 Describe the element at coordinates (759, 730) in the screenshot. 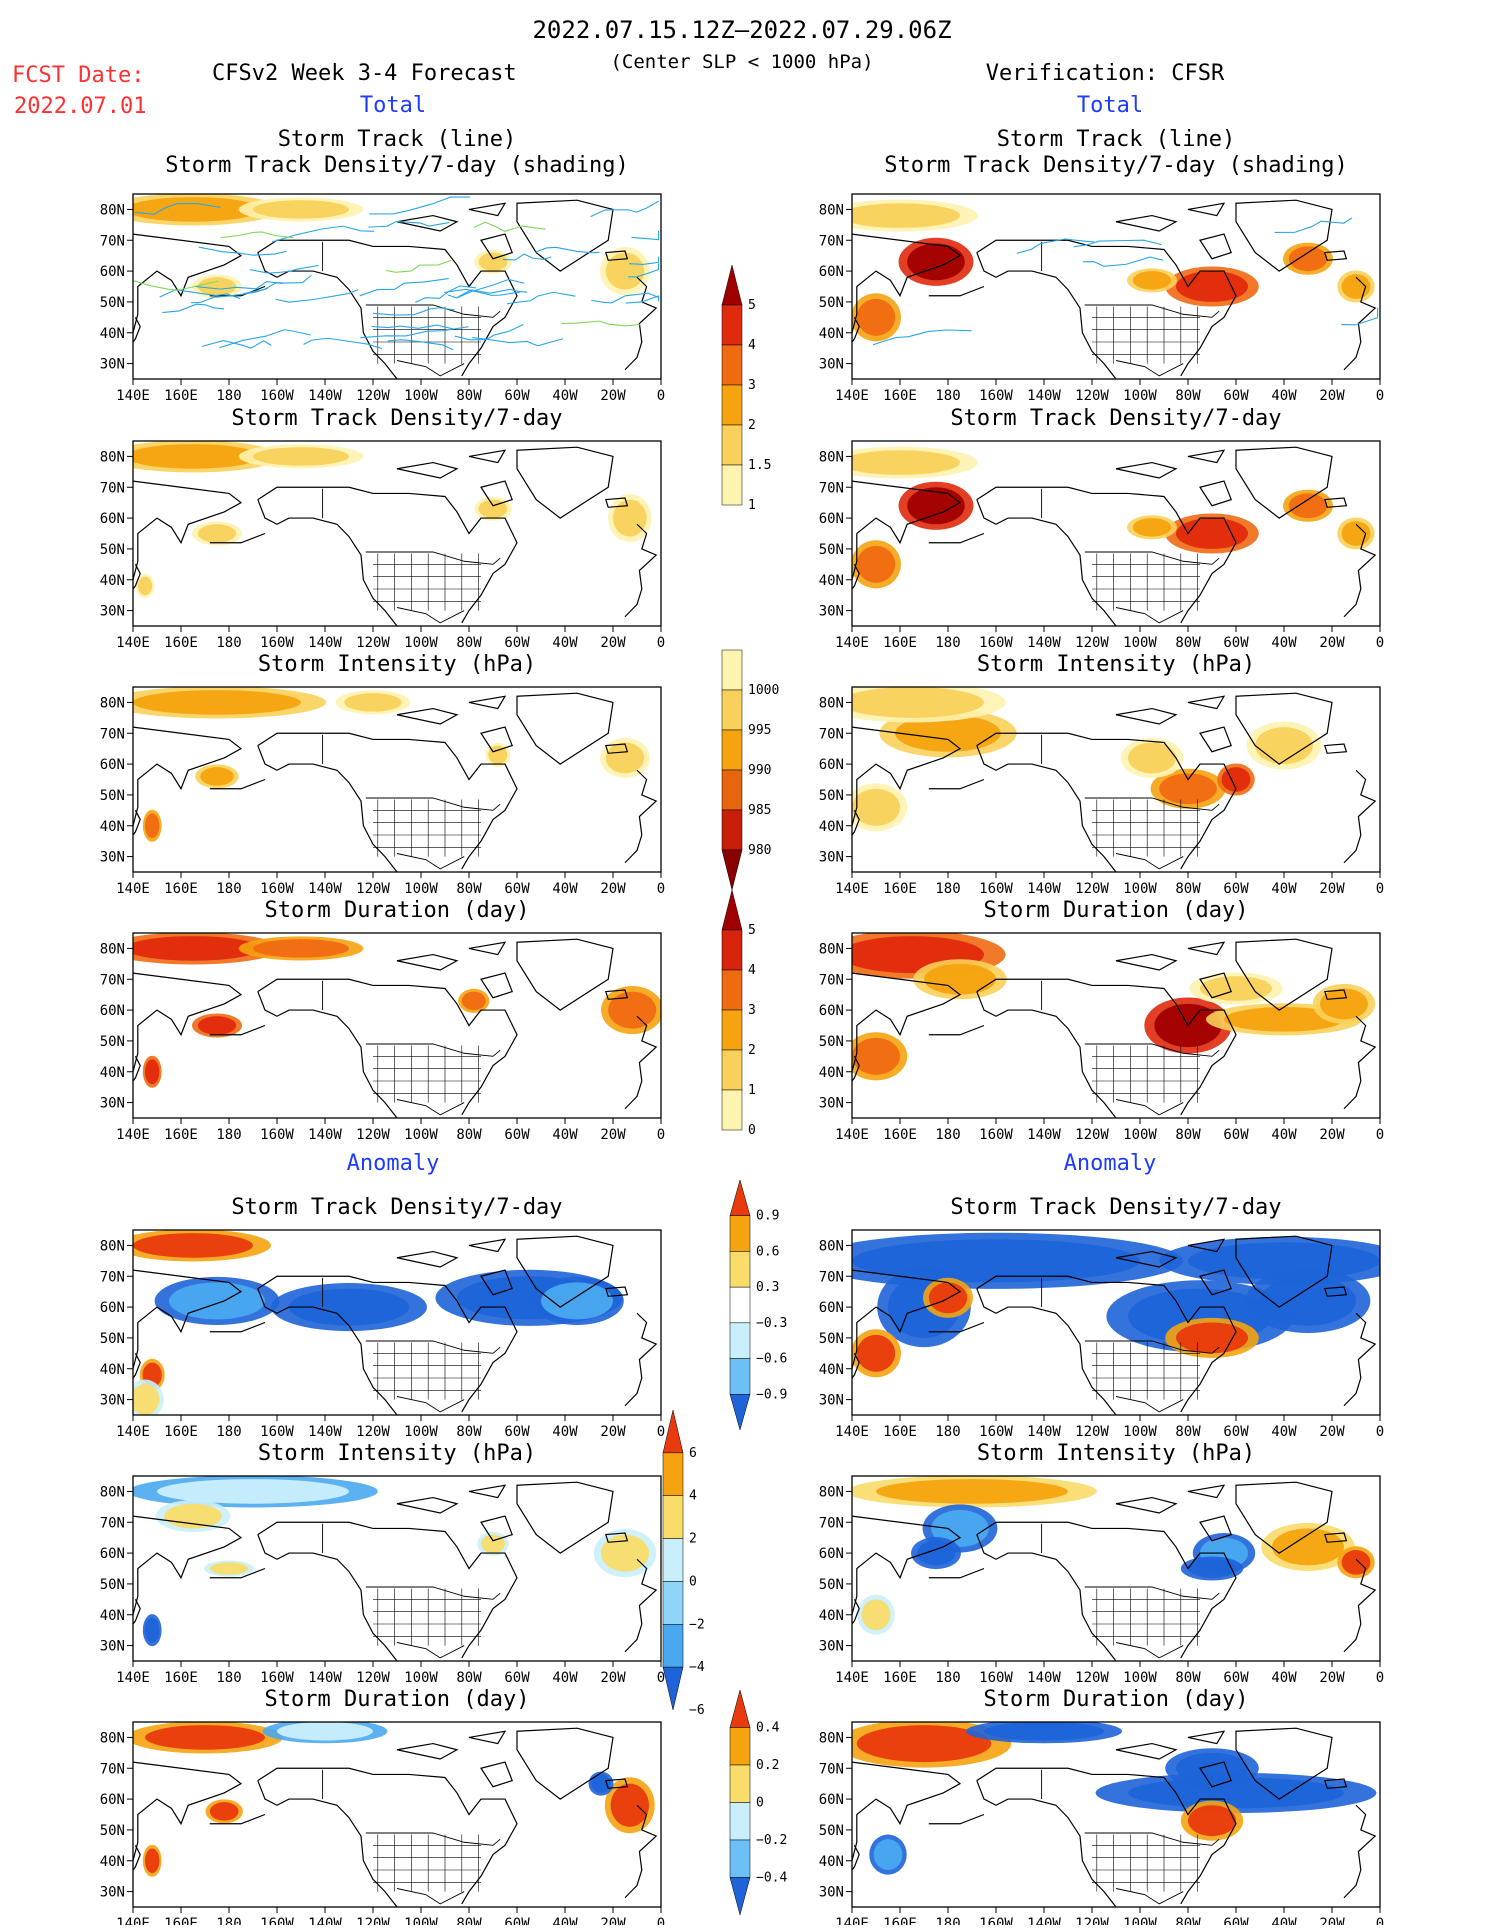

I see `colorbar-label: 995` at that location.